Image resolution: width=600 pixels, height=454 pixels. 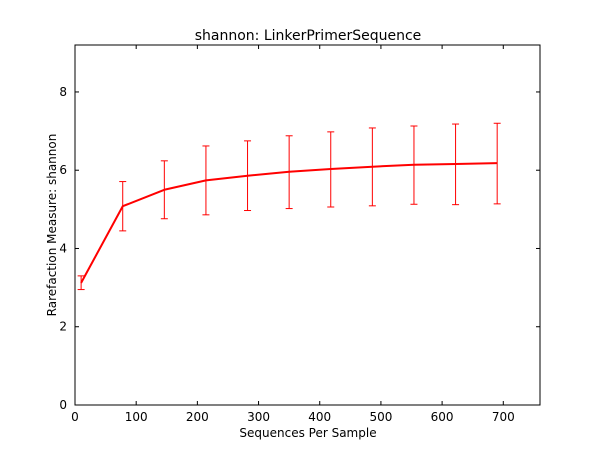 What do you see at coordinates (308, 36) in the screenshot?
I see `chart-title: shannon: LinkerPrimerSequence` at bounding box center [308, 36].